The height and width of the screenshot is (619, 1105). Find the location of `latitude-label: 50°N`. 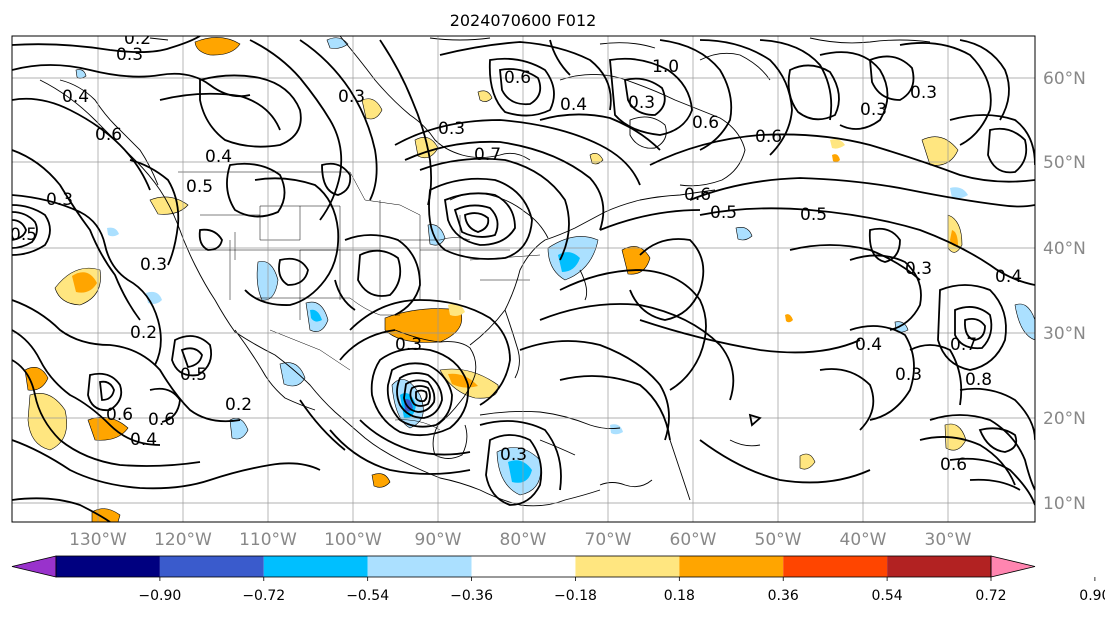

latitude-label: 50°N is located at coordinates (1064, 163).